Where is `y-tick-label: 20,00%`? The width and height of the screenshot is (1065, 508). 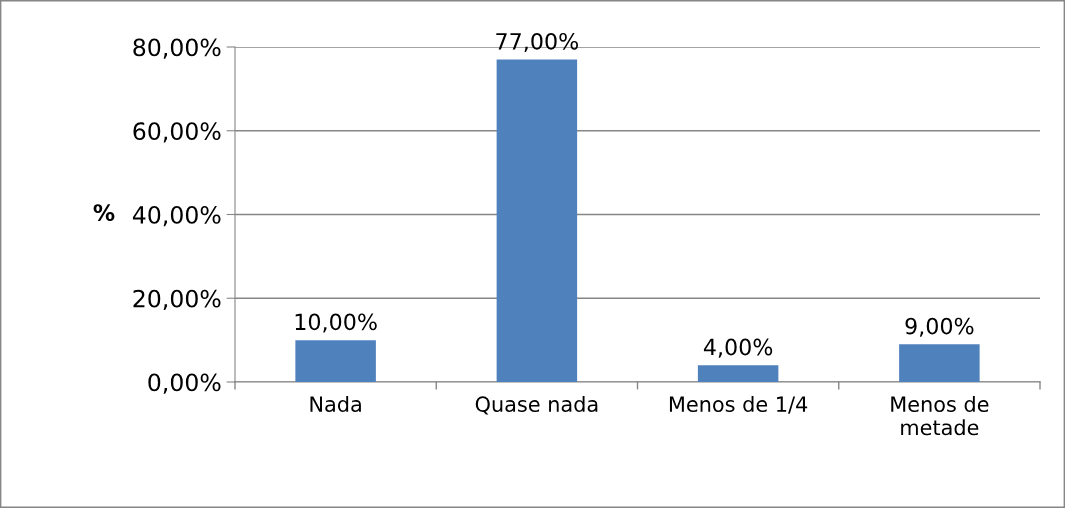
y-tick-label: 20,00% is located at coordinates (177, 299).